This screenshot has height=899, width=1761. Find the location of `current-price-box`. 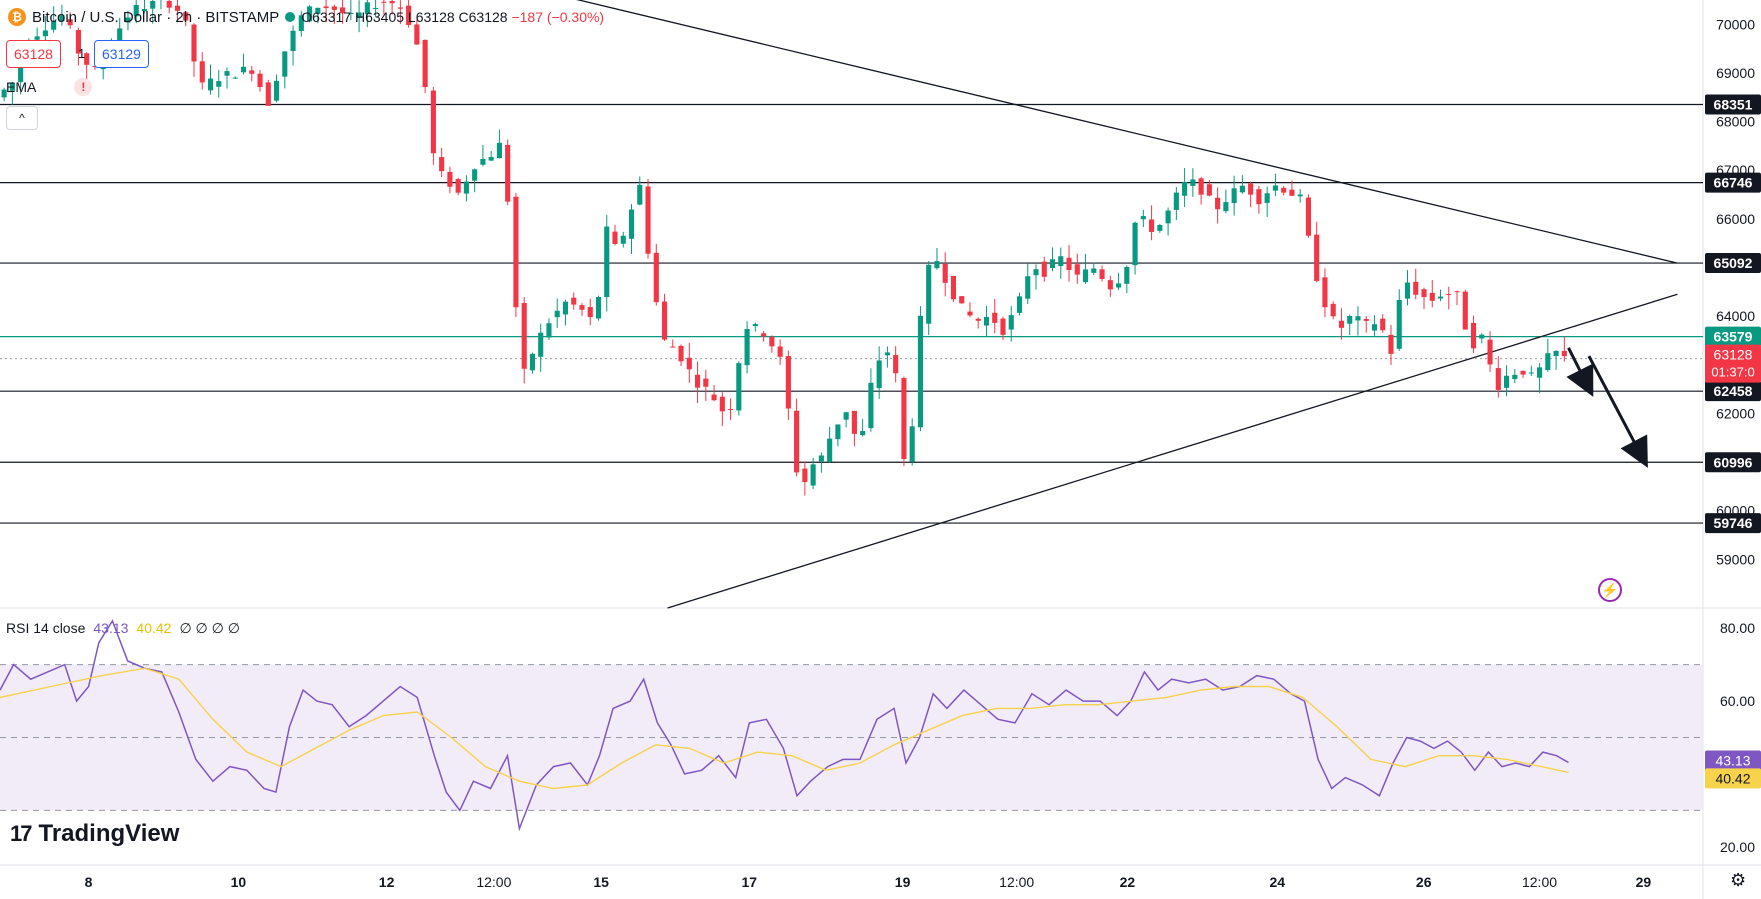

current-price-box is located at coordinates (1733, 363).